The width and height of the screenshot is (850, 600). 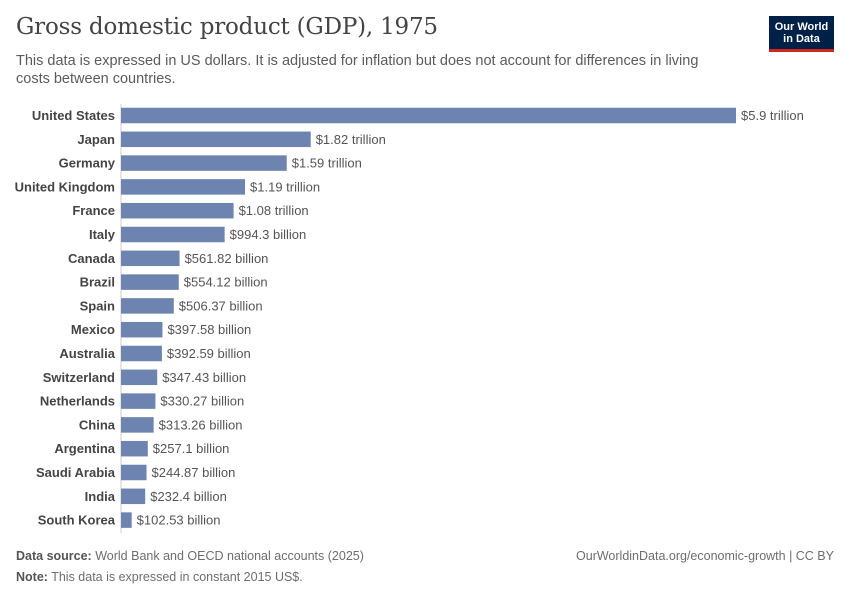 What do you see at coordinates (209, 329) in the screenshot?
I see `value-label: $397.58 billion` at bounding box center [209, 329].